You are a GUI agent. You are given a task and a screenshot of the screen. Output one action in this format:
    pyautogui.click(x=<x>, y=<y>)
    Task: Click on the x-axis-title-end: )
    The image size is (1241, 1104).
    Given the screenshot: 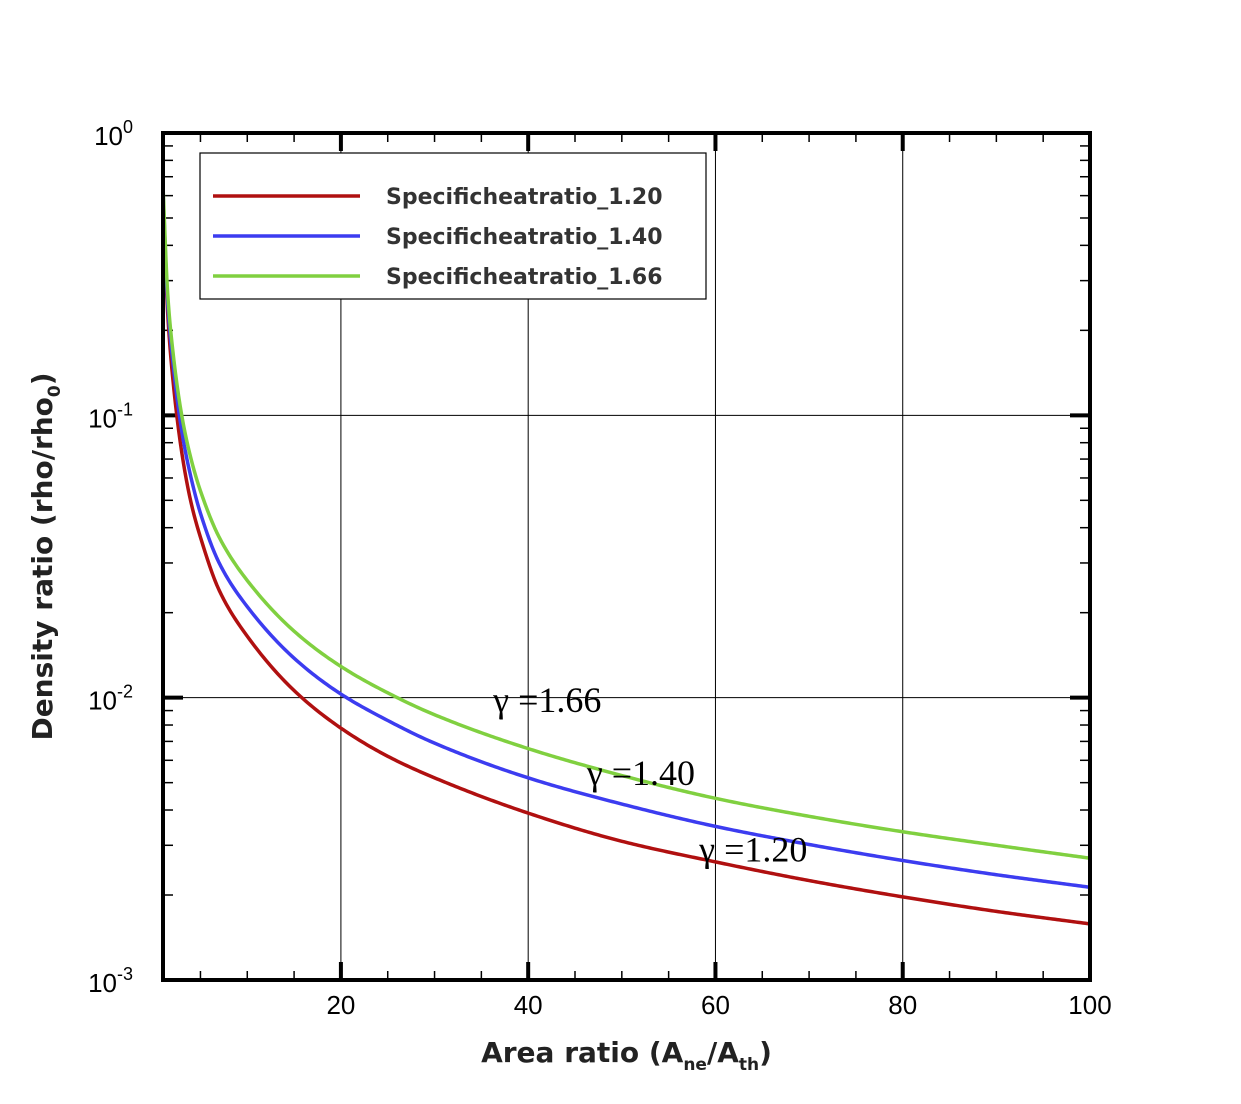 What is the action you would take?
    pyautogui.click(x=765, y=1052)
    